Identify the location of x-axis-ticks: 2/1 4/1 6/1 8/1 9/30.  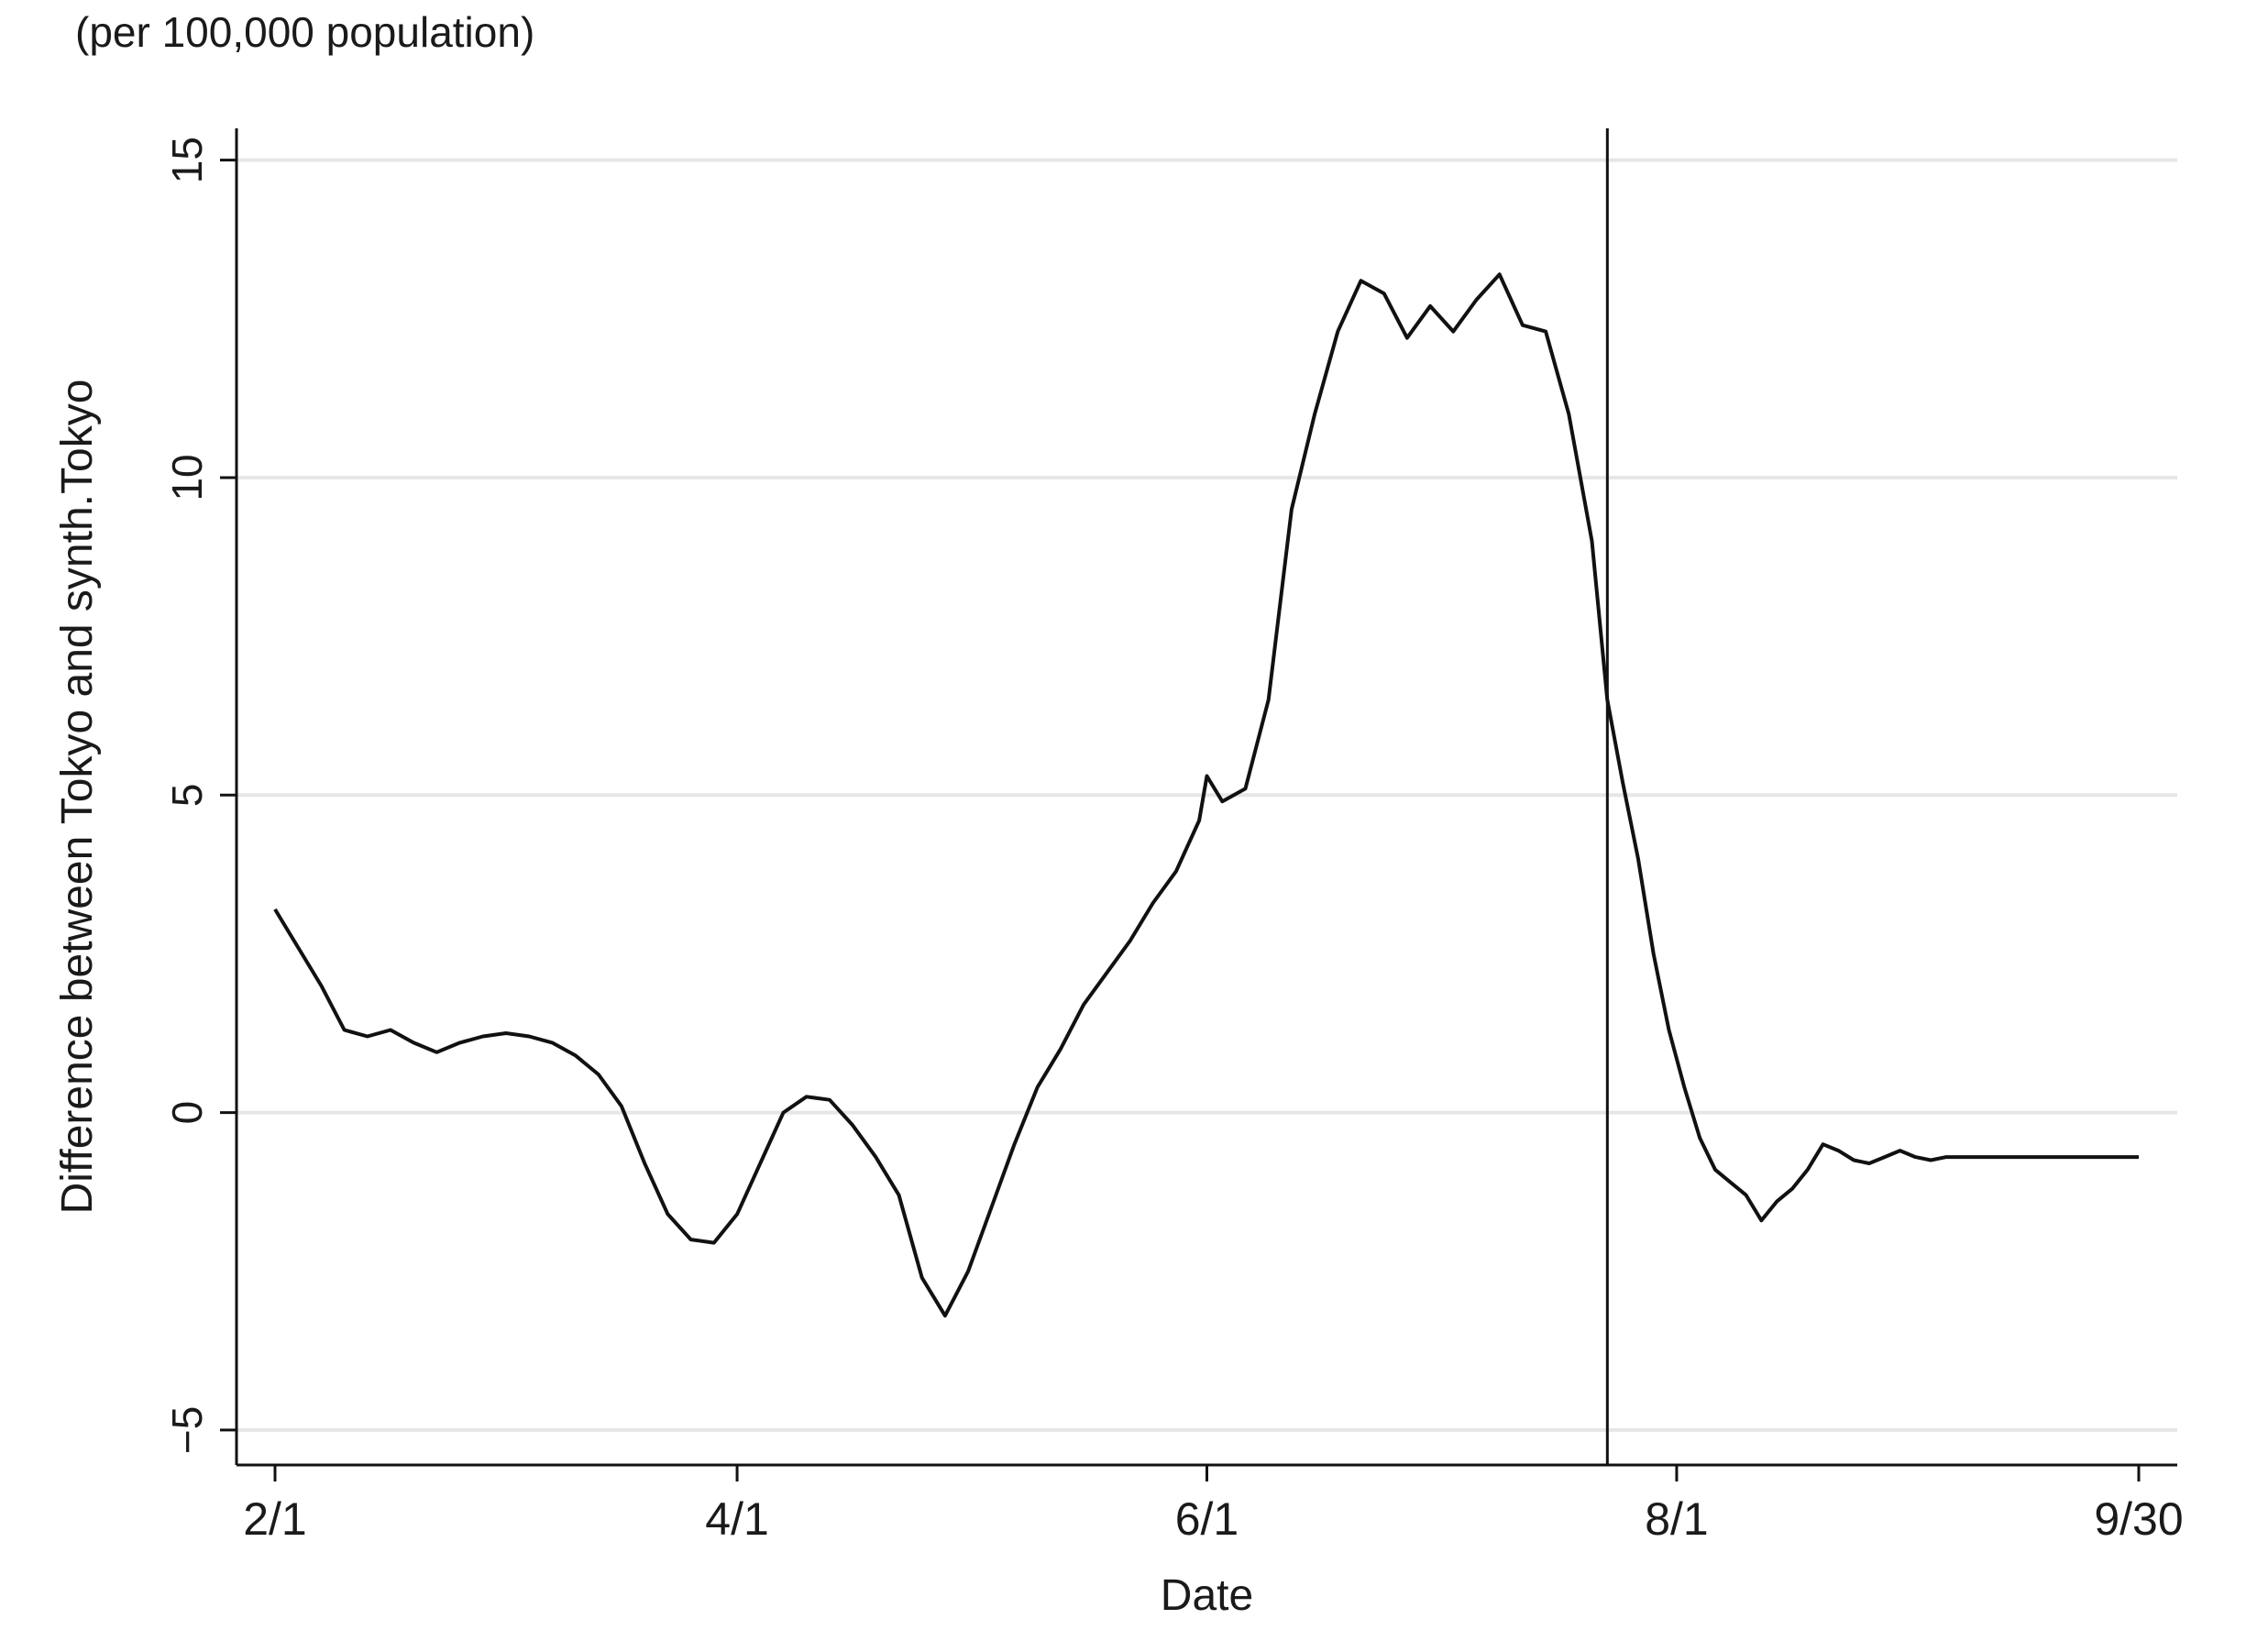
(1213, 1505).